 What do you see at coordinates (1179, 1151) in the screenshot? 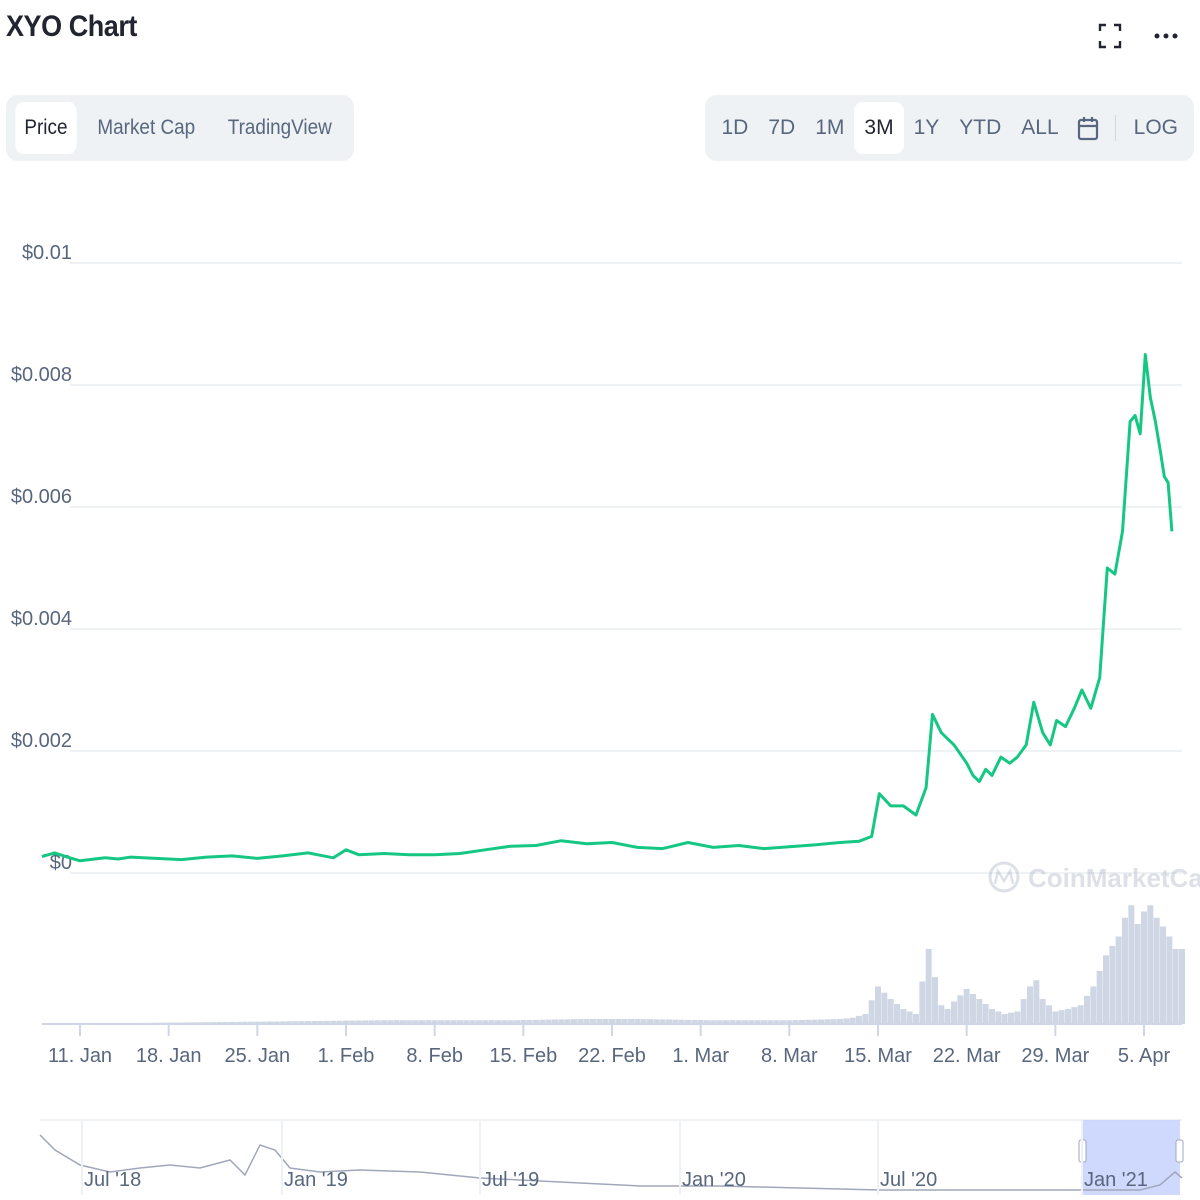
I see `navigator-handle-right` at bounding box center [1179, 1151].